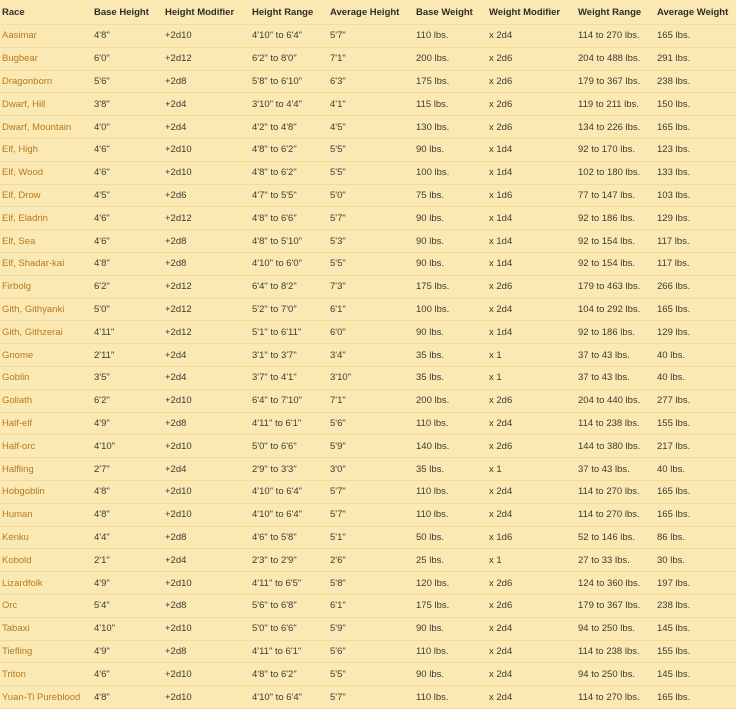 The width and height of the screenshot is (736, 709). Describe the element at coordinates (46, 310) in the screenshot. I see `race-link: Gith, Githyanki` at that location.